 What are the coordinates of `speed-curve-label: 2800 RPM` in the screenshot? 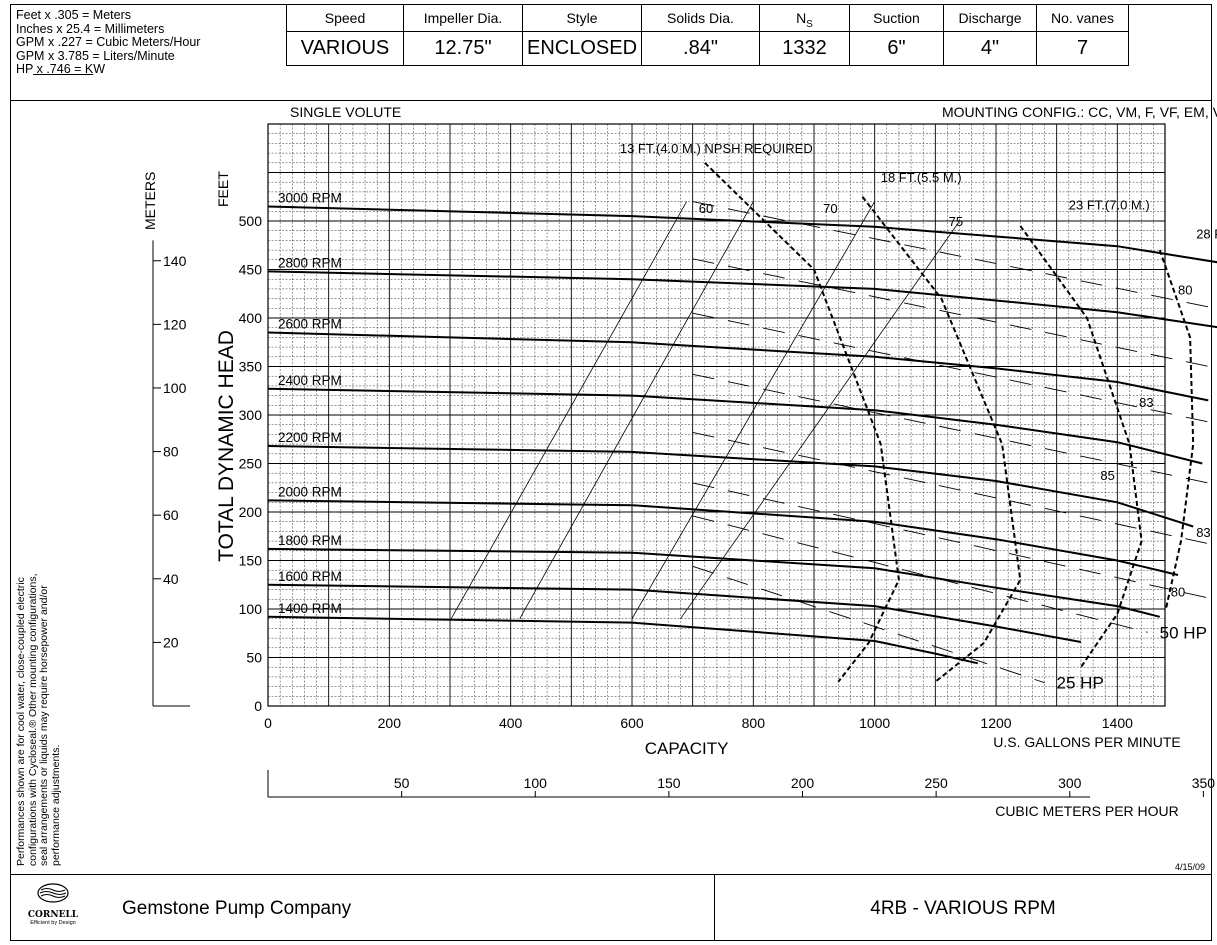 It's located at (310, 262).